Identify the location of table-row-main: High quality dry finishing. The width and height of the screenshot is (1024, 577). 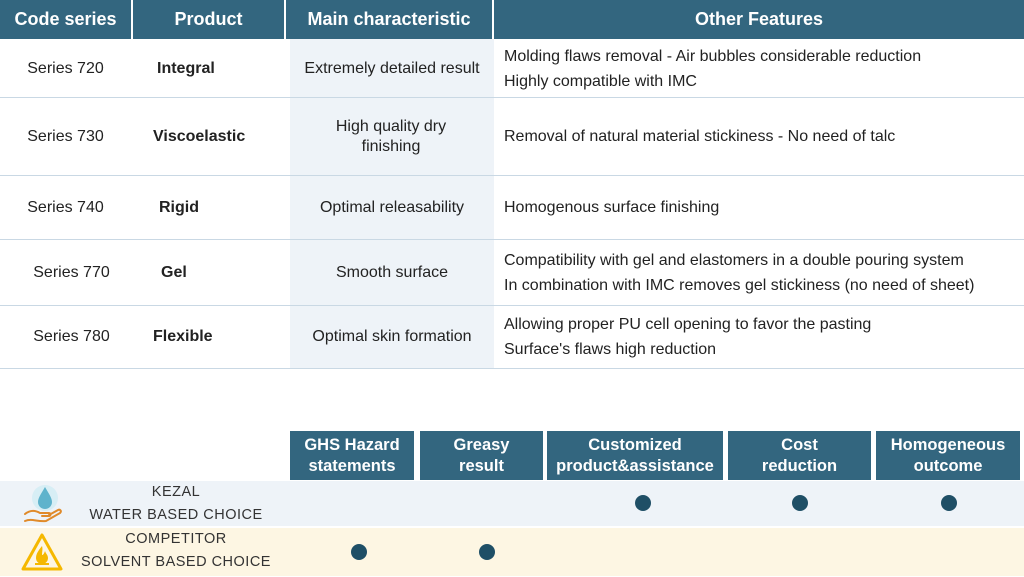
(391, 136).